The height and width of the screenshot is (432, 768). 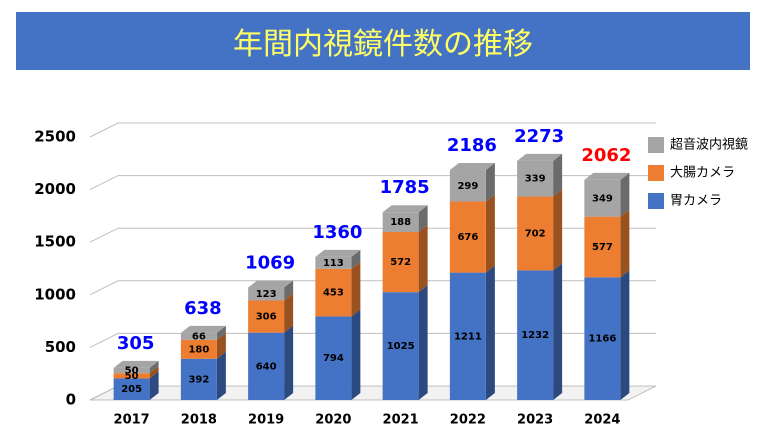 I want to click on segment-label: 572, so click(x=400, y=262).